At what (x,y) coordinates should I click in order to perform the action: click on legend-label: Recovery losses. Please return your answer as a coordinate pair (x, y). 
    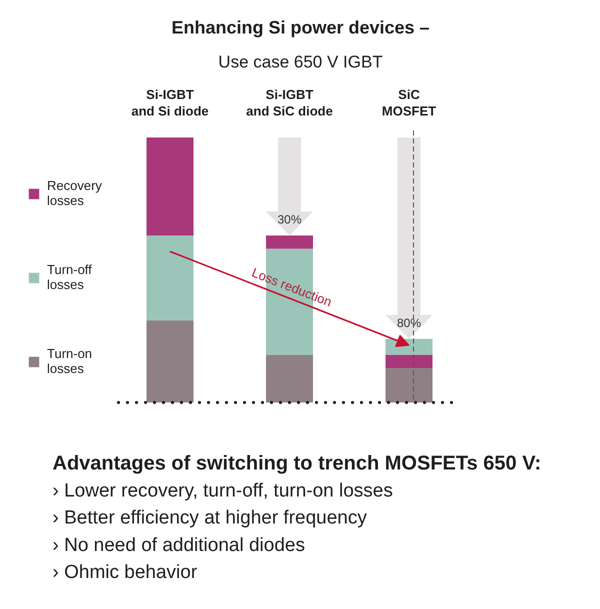
    Looking at the image, I should click on (74, 193).